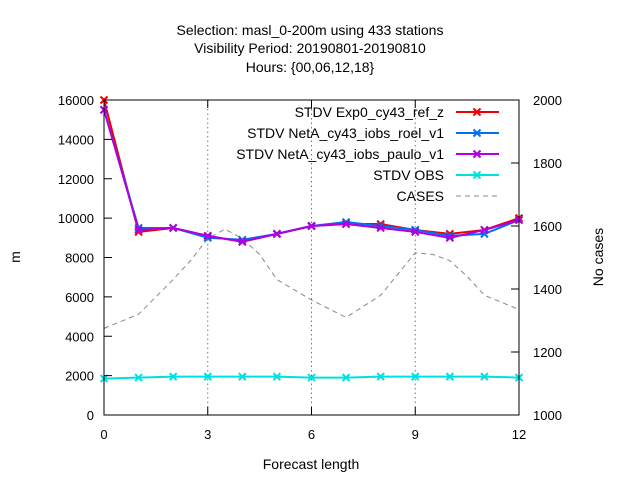  What do you see at coordinates (547, 352) in the screenshot?
I see `y2-tick-label: 1200` at bounding box center [547, 352].